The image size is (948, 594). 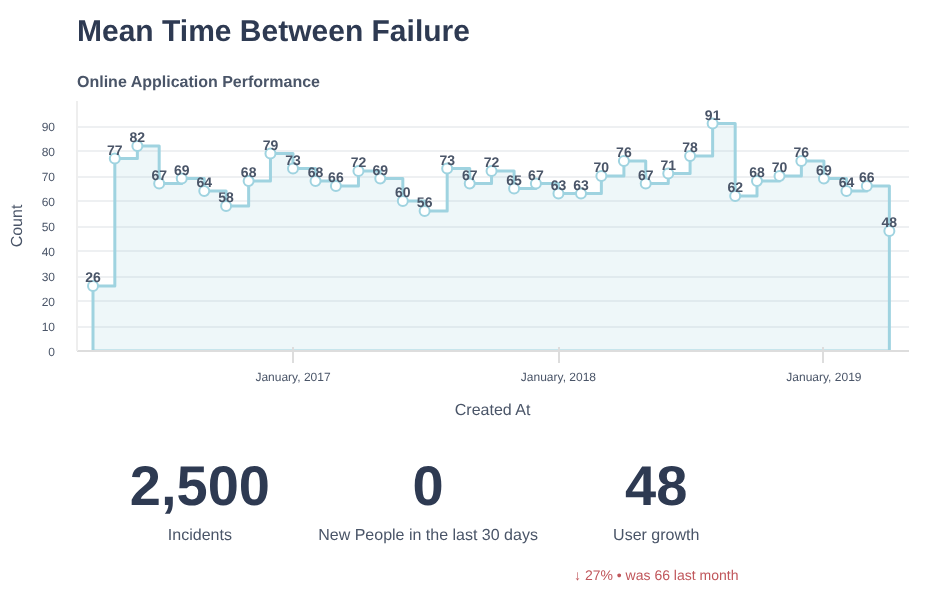 What do you see at coordinates (493, 410) in the screenshot?
I see `x-axis-title: Created At` at bounding box center [493, 410].